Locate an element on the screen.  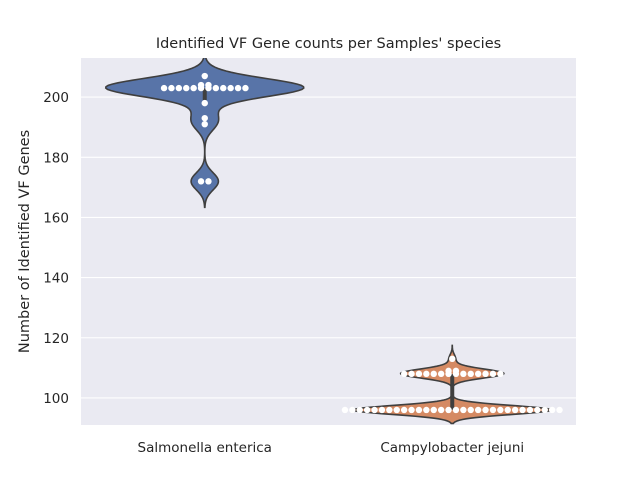
y-tick-label: 120 is located at coordinates (56, 339).